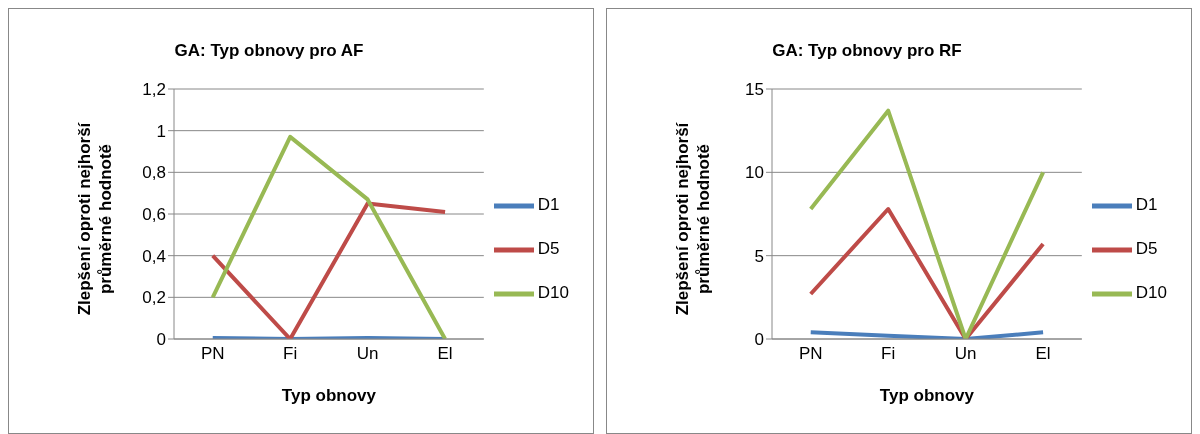 This screenshot has width=1200, height=434. What do you see at coordinates (754, 173) in the screenshot?
I see `y-tick-label: 10` at bounding box center [754, 173].